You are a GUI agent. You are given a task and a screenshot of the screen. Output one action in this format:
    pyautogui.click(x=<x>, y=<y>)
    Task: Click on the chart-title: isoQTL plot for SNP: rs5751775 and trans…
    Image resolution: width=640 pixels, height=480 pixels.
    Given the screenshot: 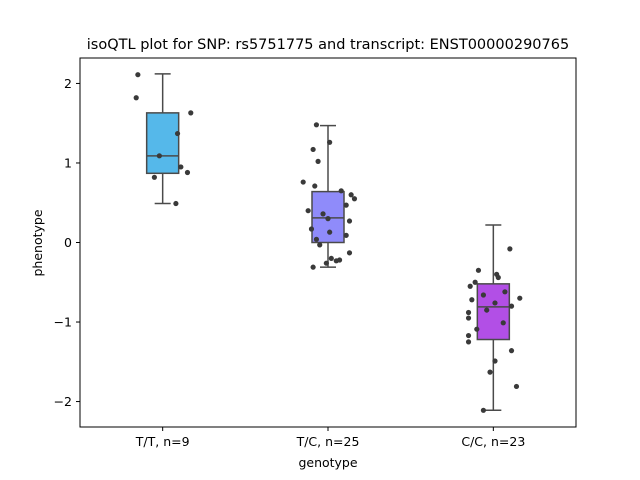 What is the action you would take?
    pyautogui.click(x=328, y=45)
    